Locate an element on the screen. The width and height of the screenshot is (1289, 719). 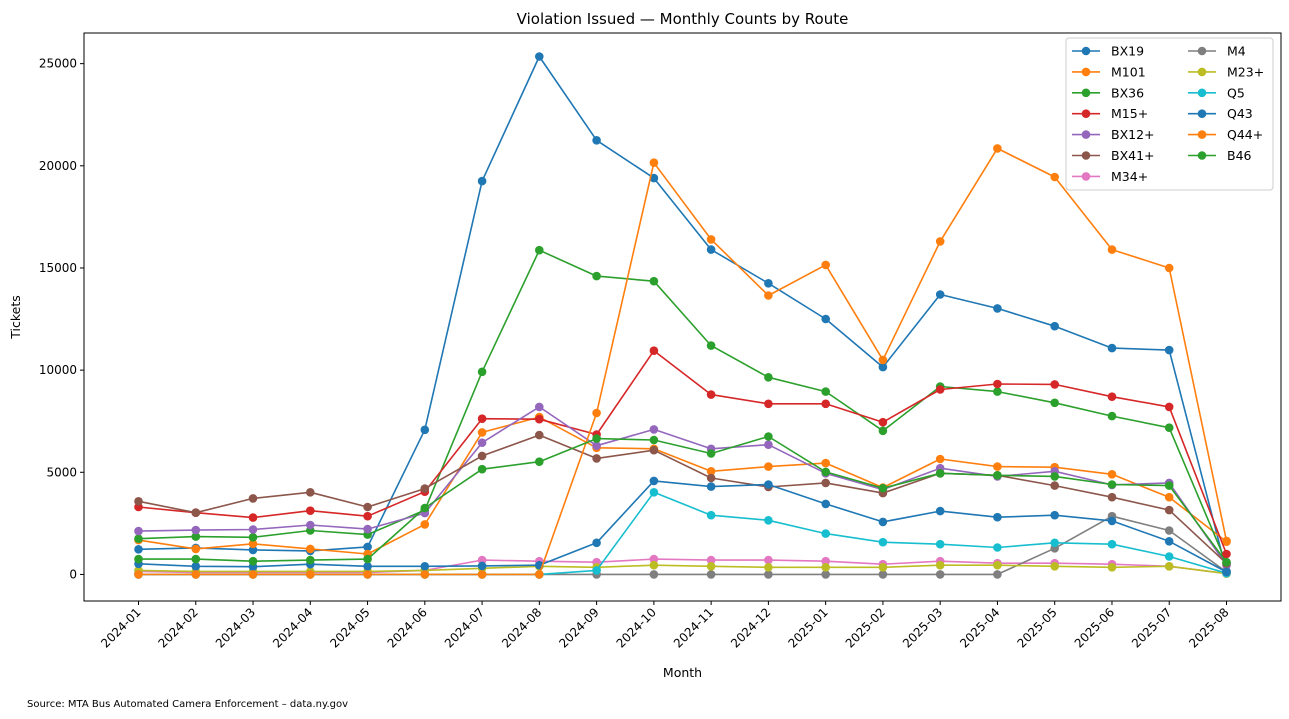
x-tick-label: 2024-12 is located at coordinates (750, 627).